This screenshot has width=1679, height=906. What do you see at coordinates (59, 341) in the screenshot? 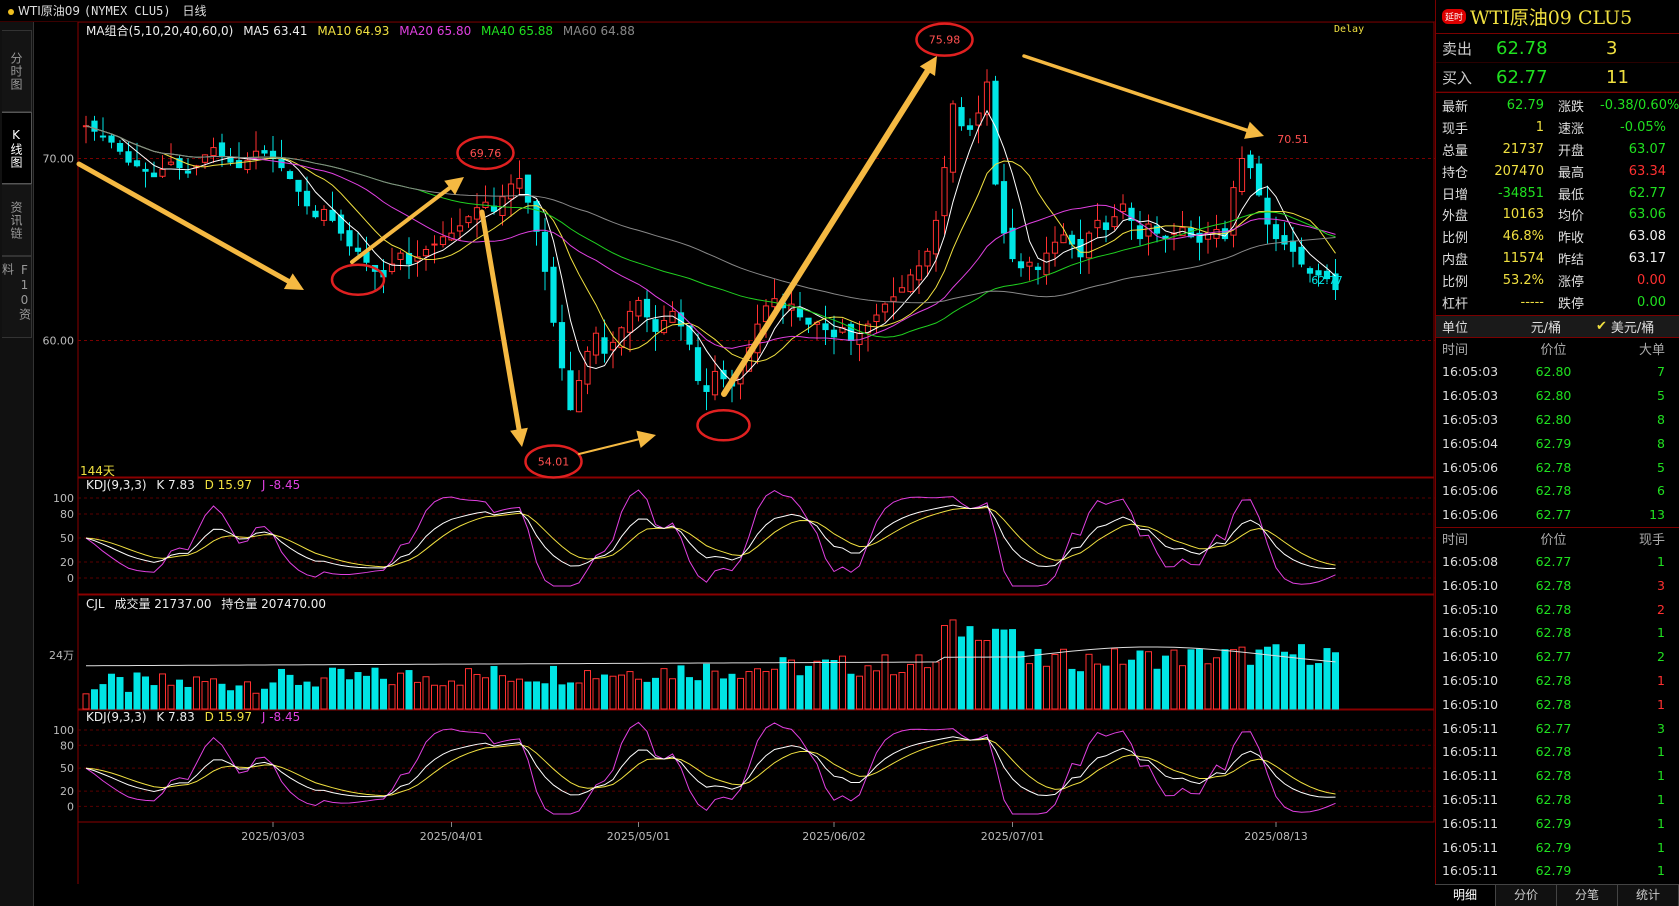
I see `price-tick-label: 60.00` at bounding box center [59, 341].